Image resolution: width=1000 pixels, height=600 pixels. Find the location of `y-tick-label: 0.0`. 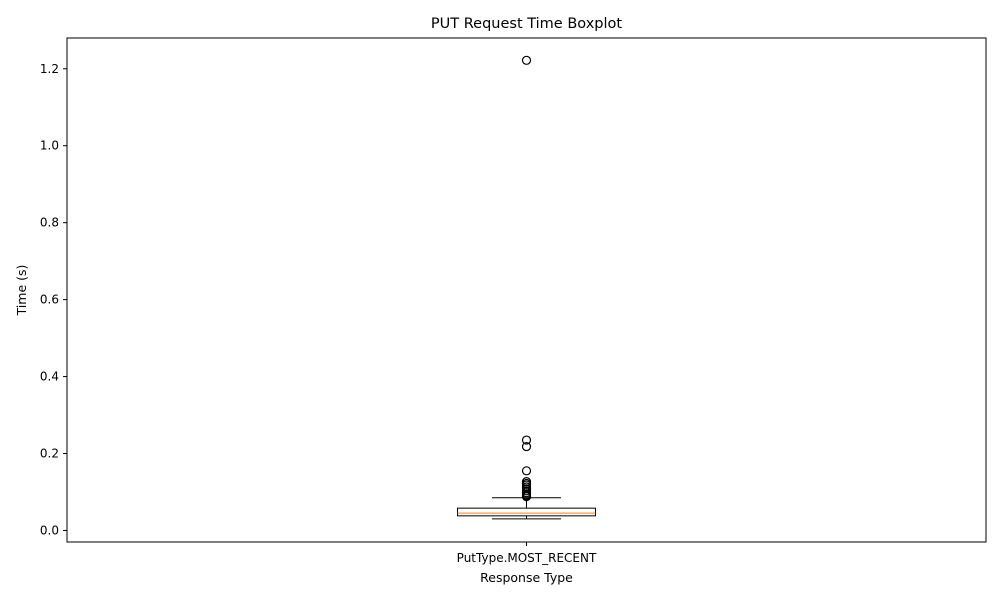

y-tick-label: 0.0 is located at coordinates (49, 530).